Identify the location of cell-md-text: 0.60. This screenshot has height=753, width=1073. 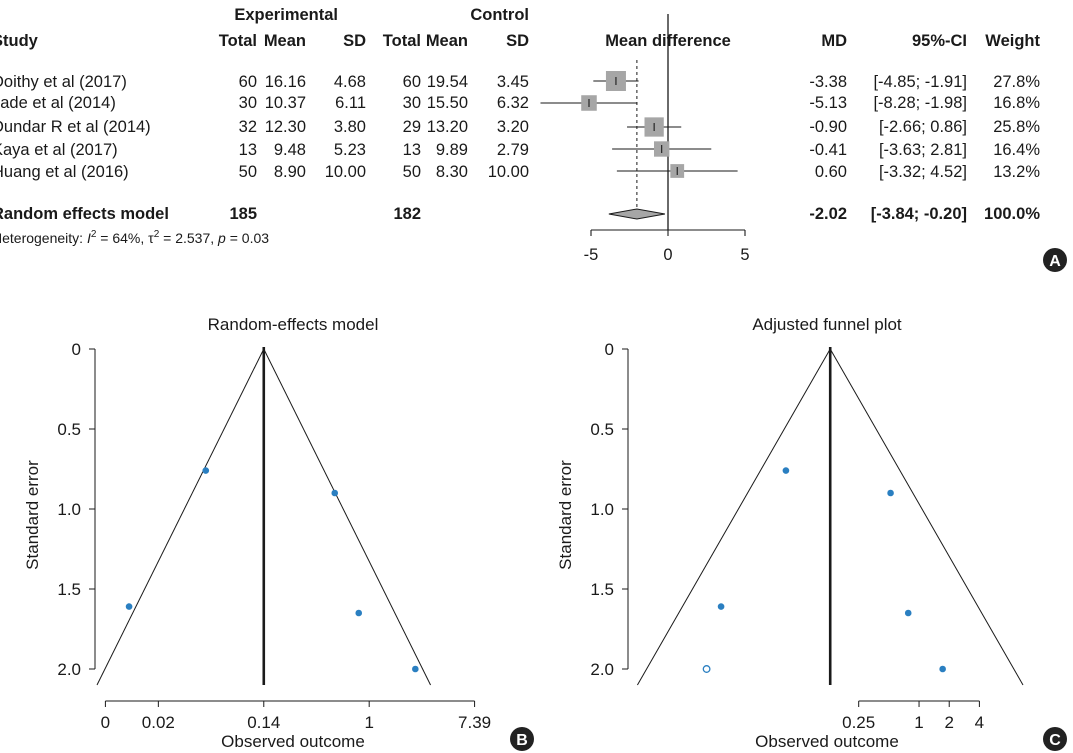
(831, 172).